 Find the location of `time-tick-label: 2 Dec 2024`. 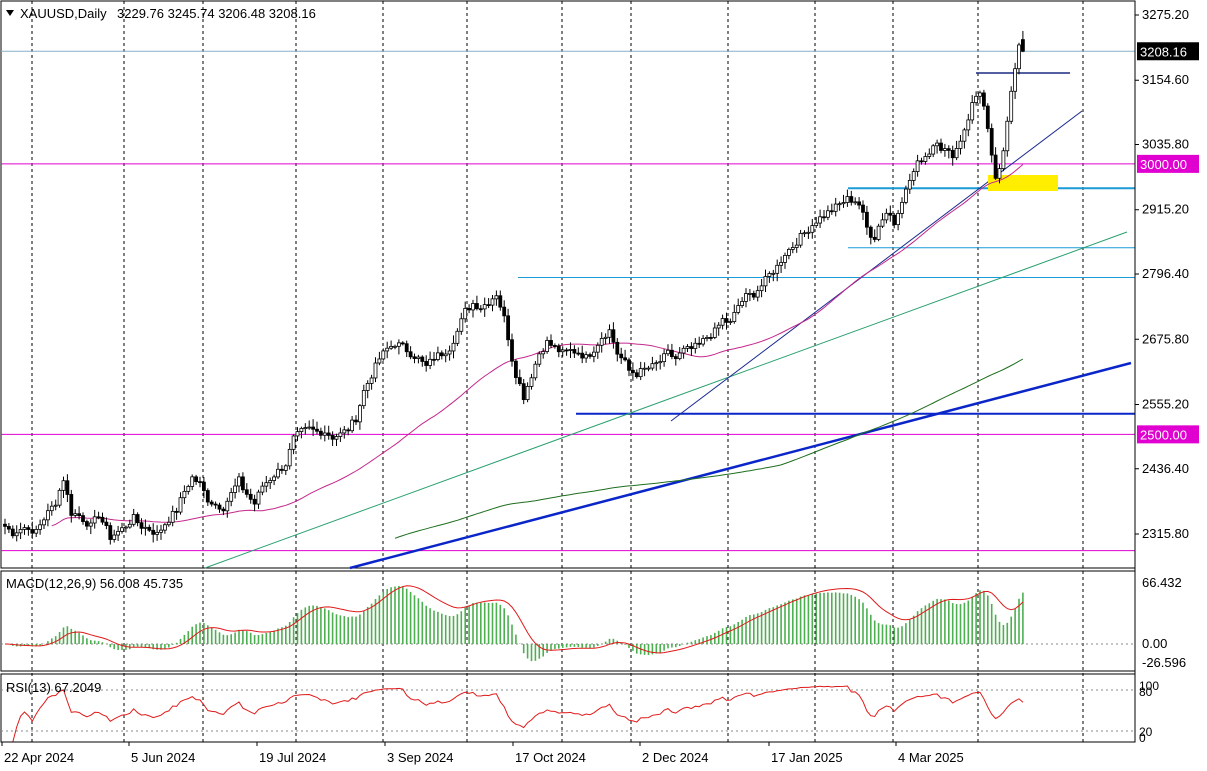

time-tick-label: 2 Dec 2024 is located at coordinates (675, 757).